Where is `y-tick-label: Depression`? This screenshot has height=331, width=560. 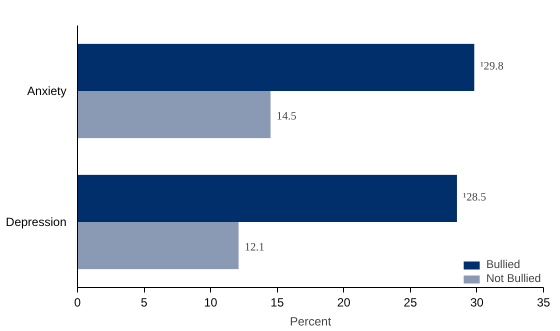
y-tick-label: Depression is located at coordinates (36, 222).